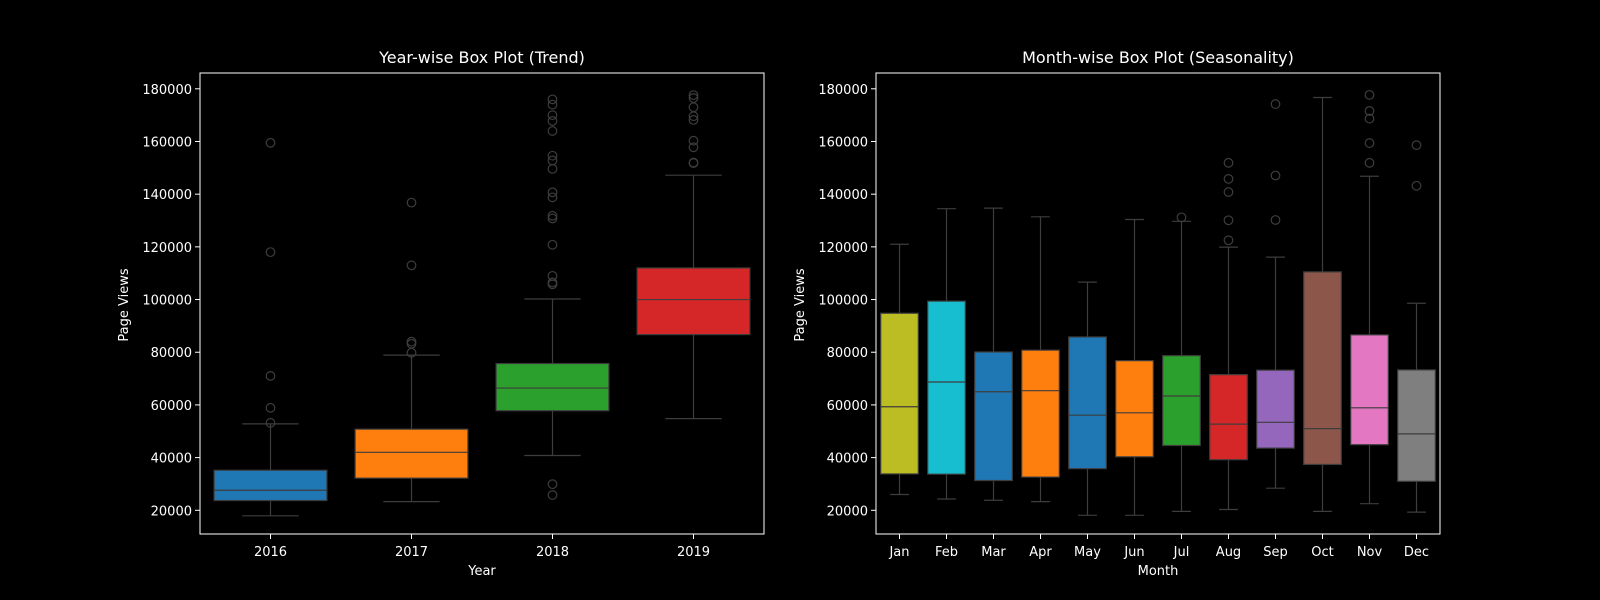 The height and width of the screenshot is (600, 1600). What do you see at coordinates (693, 552) in the screenshot?
I see `x-tick-label: 2019` at bounding box center [693, 552].